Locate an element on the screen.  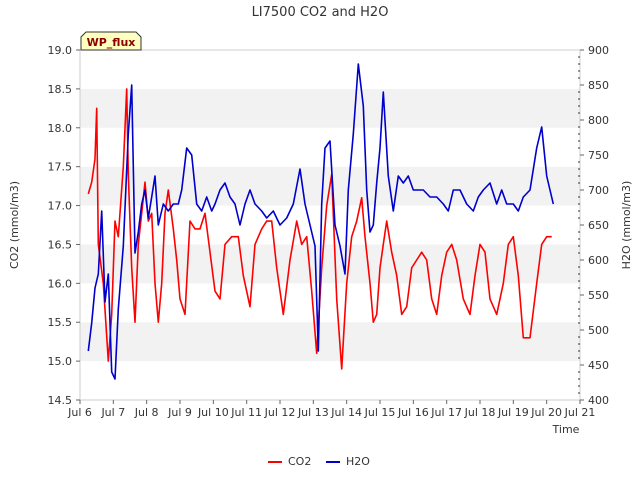
right-tick-label: 500 is located at coordinates (598, 330).